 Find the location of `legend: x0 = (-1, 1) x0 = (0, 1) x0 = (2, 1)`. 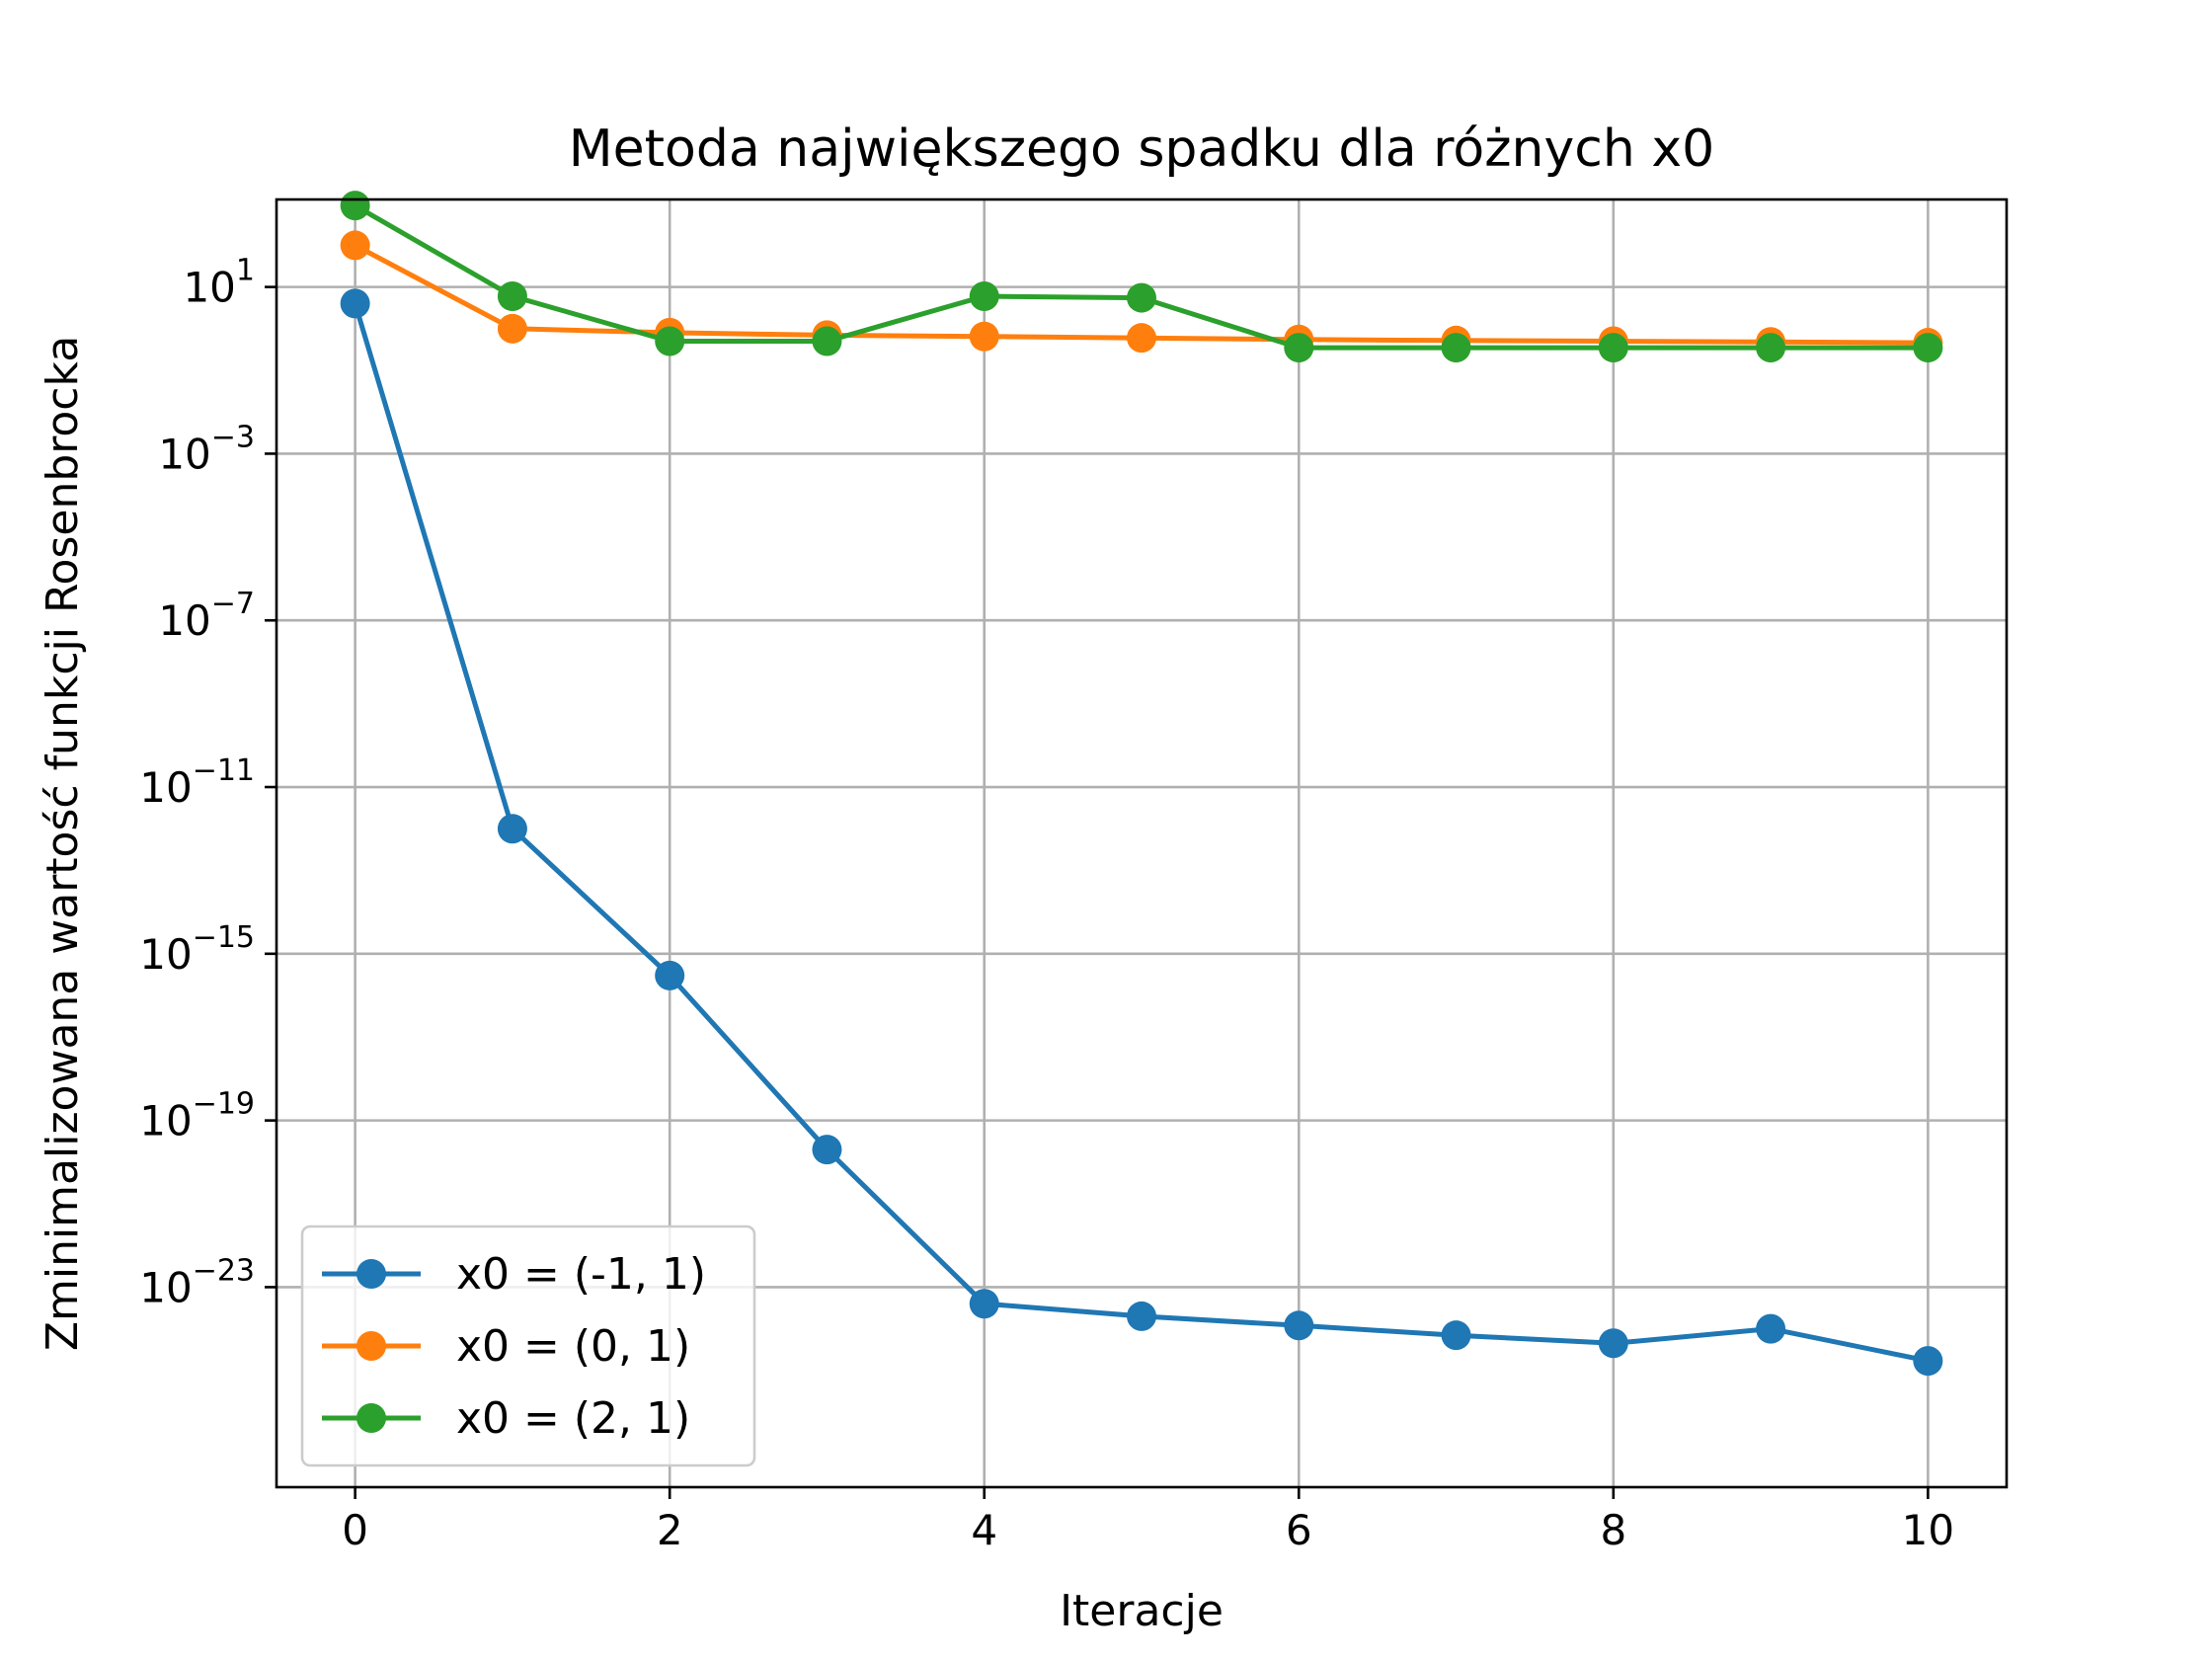

legend: x0 = (-1, 1) x0 = (0, 1) x0 = (2, 1) is located at coordinates (528, 1346).